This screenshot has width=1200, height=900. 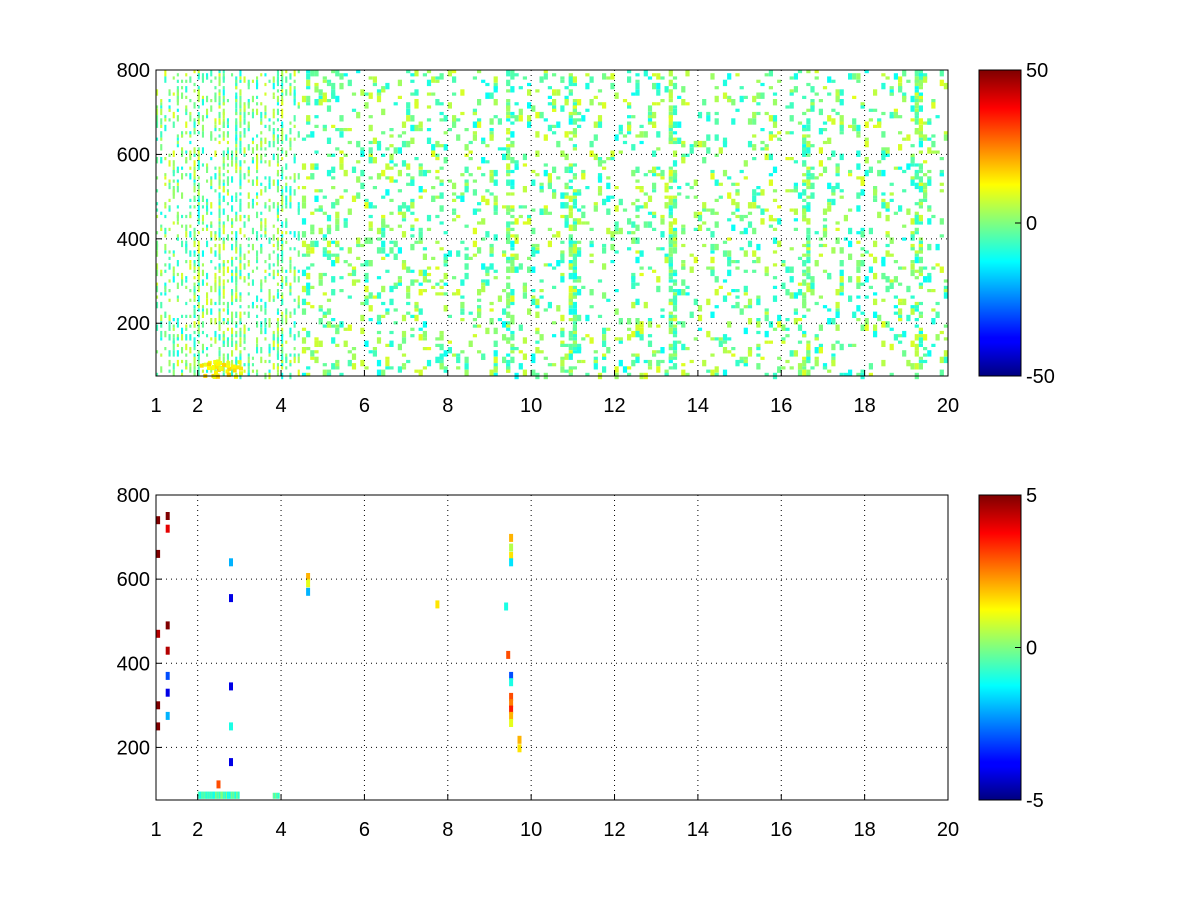 I want to click on x-tick-label: 8, so click(x=447, y=830).